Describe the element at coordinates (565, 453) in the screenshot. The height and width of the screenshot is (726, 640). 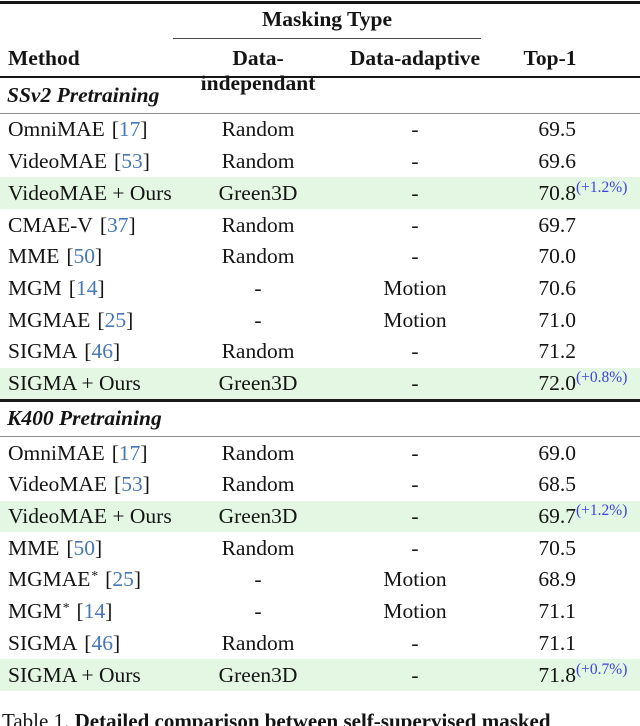
I see `top1-cell: 69.0` at that location.